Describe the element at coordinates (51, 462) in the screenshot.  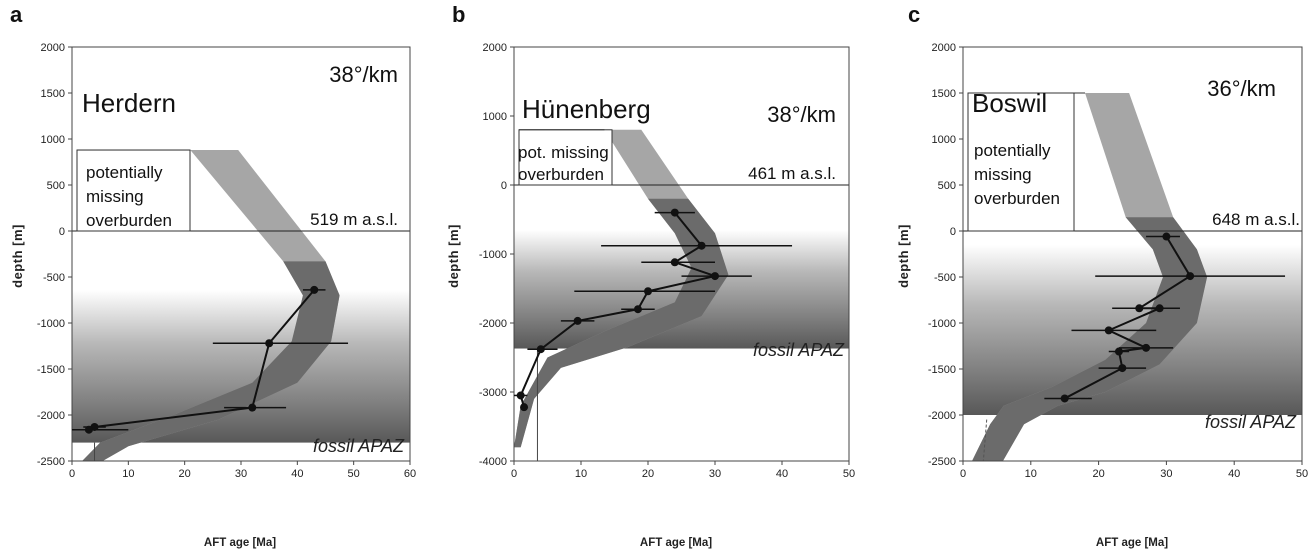
I see `y-tick-label: -2500` at that location.